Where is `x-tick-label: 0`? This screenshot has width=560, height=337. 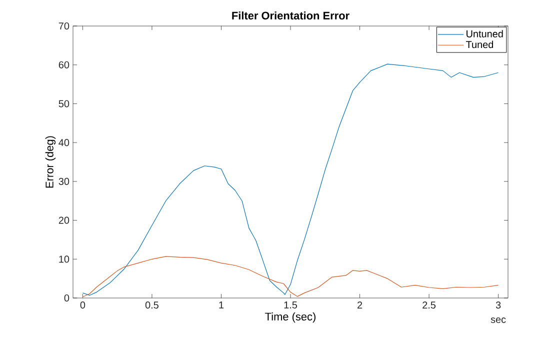 x-tick-label: 0 is located at coordinates (83, 305).